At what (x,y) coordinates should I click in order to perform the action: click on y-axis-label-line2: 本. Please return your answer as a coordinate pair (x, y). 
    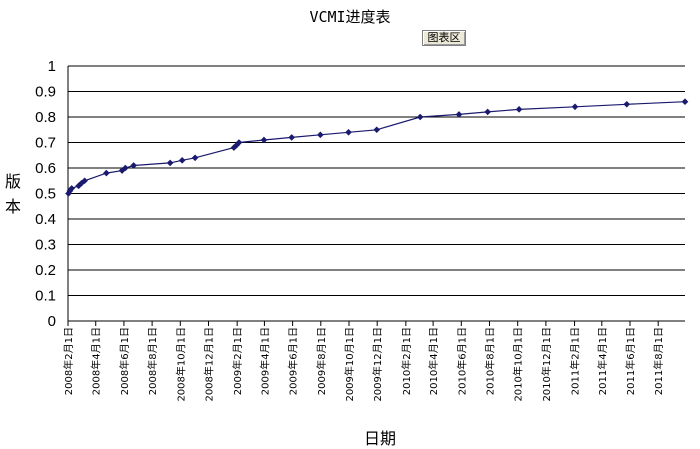
    Looking at the image, I should click on (13, 206).